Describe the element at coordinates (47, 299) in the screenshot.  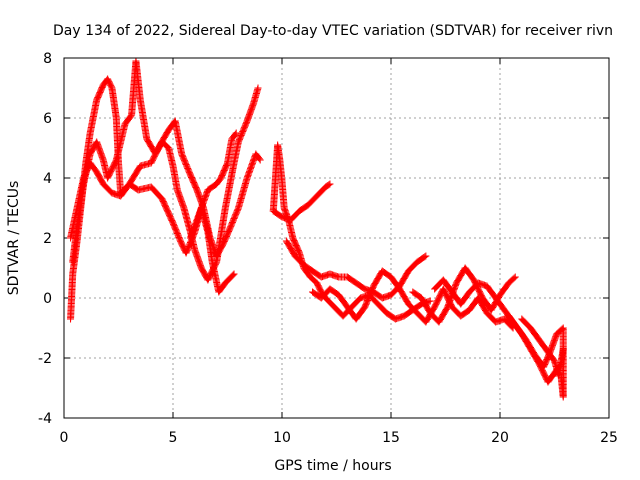
I see `y-tick-label: 0` at that location.